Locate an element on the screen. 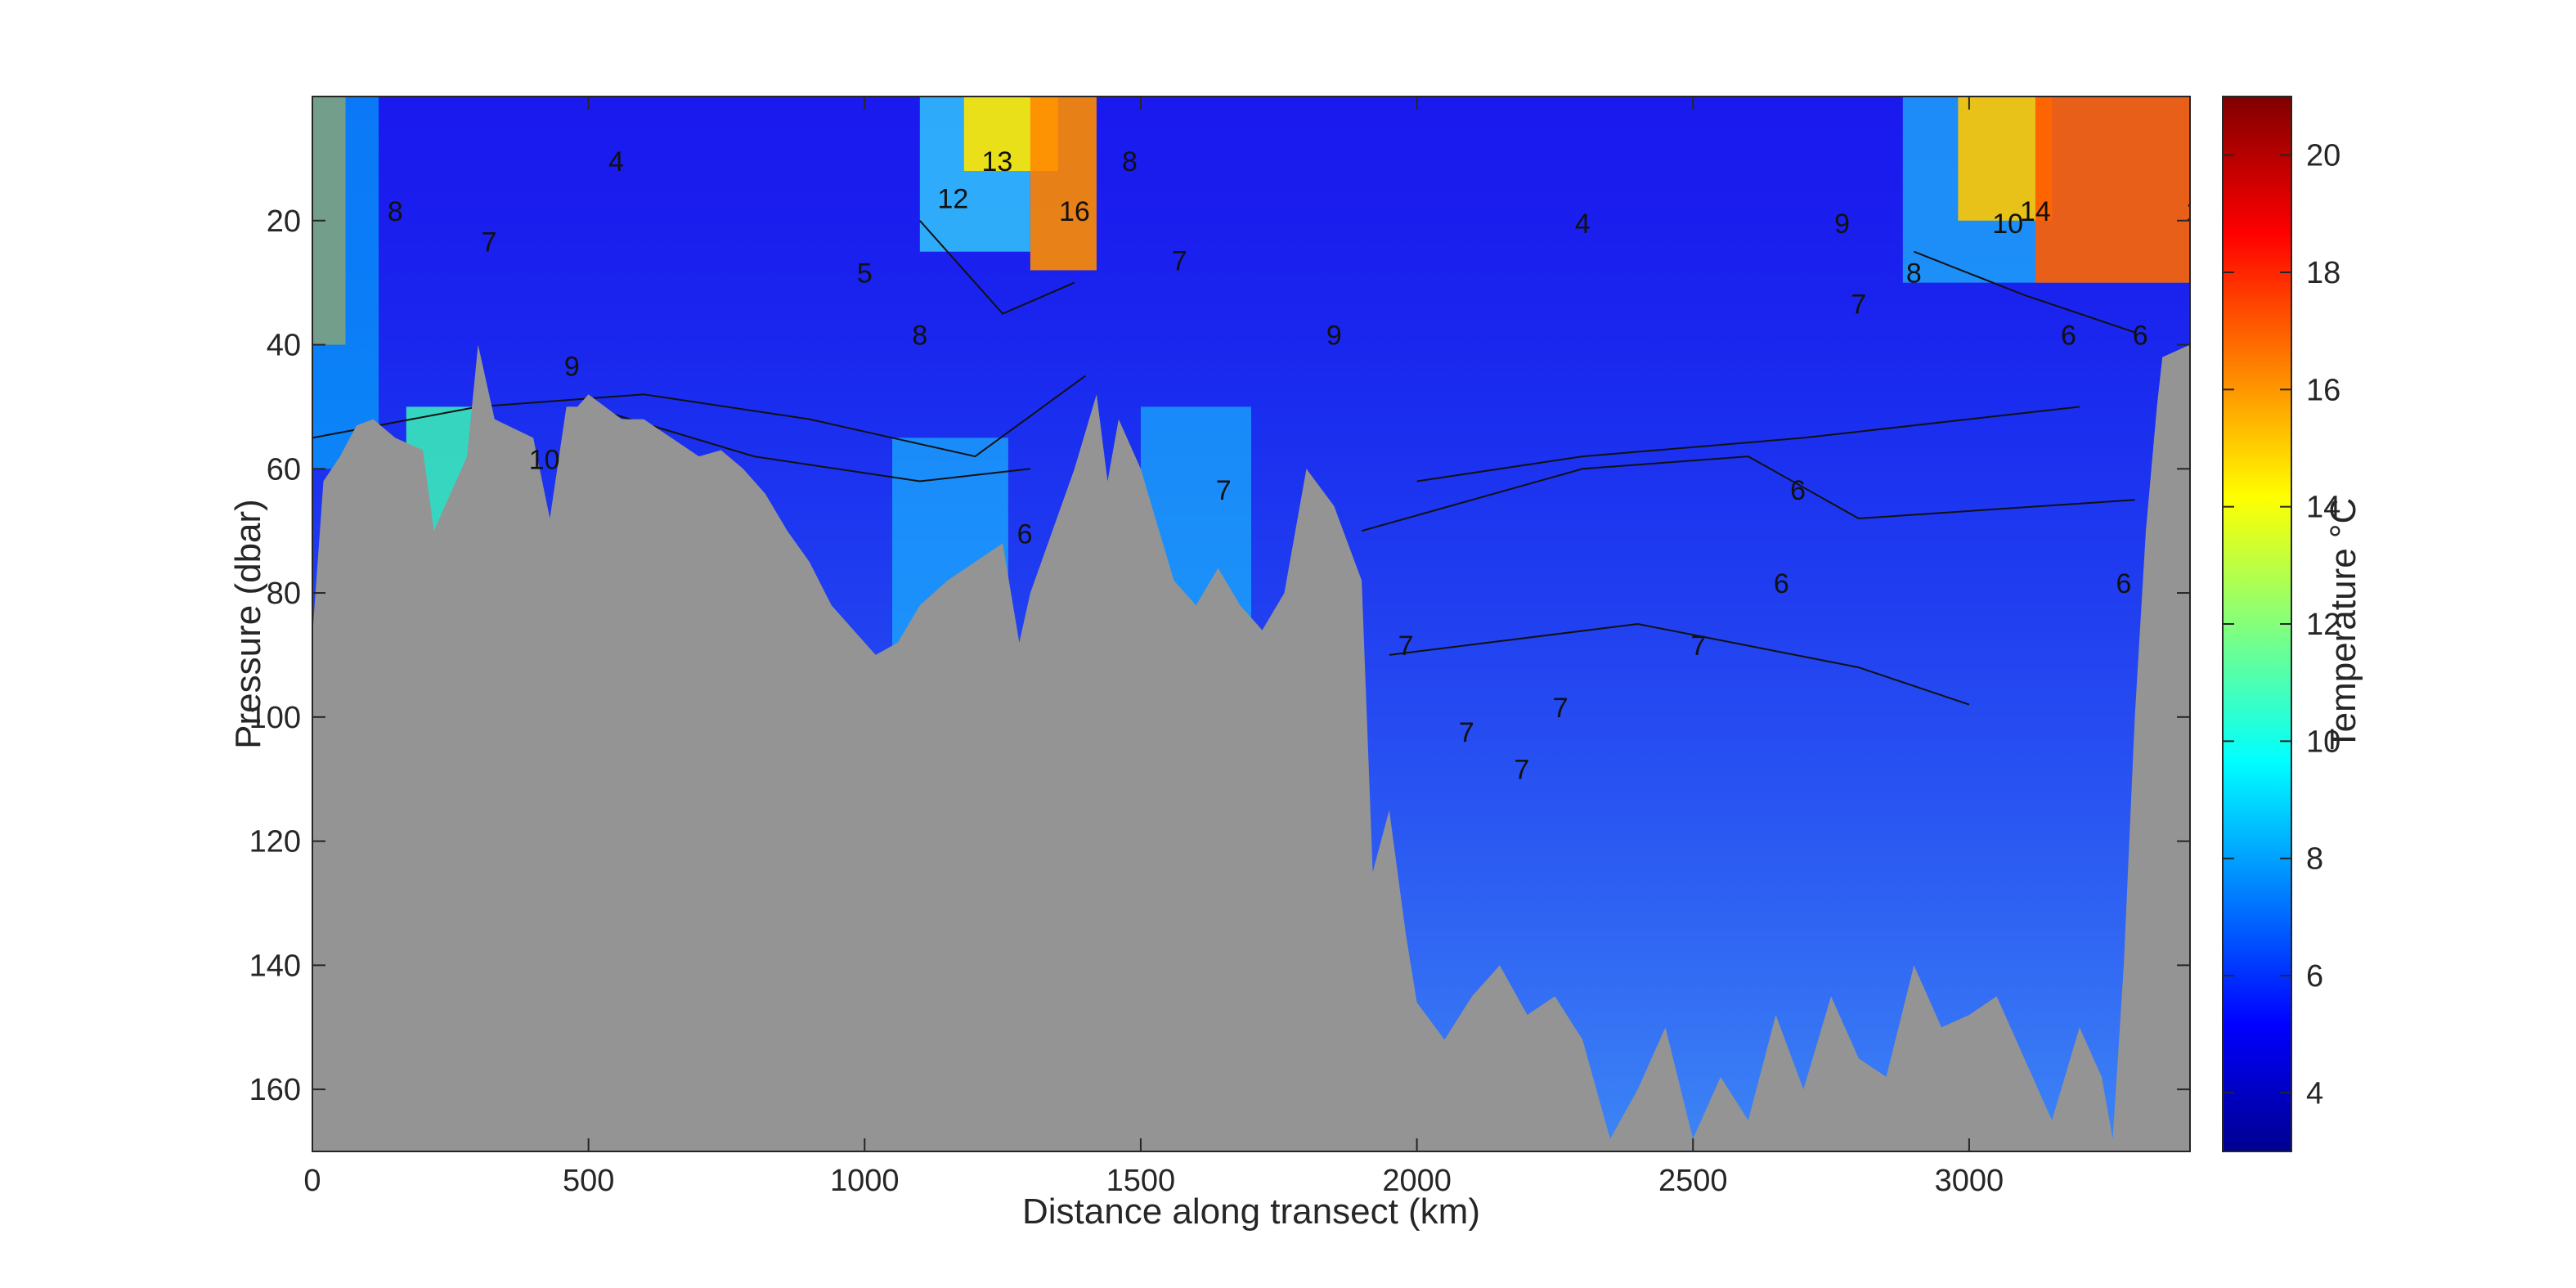 Image resolution: width=2576 pixels, height=1288 pixels. contour-label: 13 is located at coordinates (997, 161).